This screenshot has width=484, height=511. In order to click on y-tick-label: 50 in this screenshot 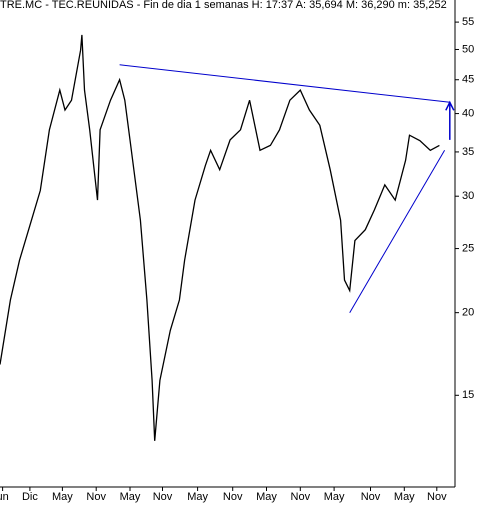, I will do `click(468, 49)`.